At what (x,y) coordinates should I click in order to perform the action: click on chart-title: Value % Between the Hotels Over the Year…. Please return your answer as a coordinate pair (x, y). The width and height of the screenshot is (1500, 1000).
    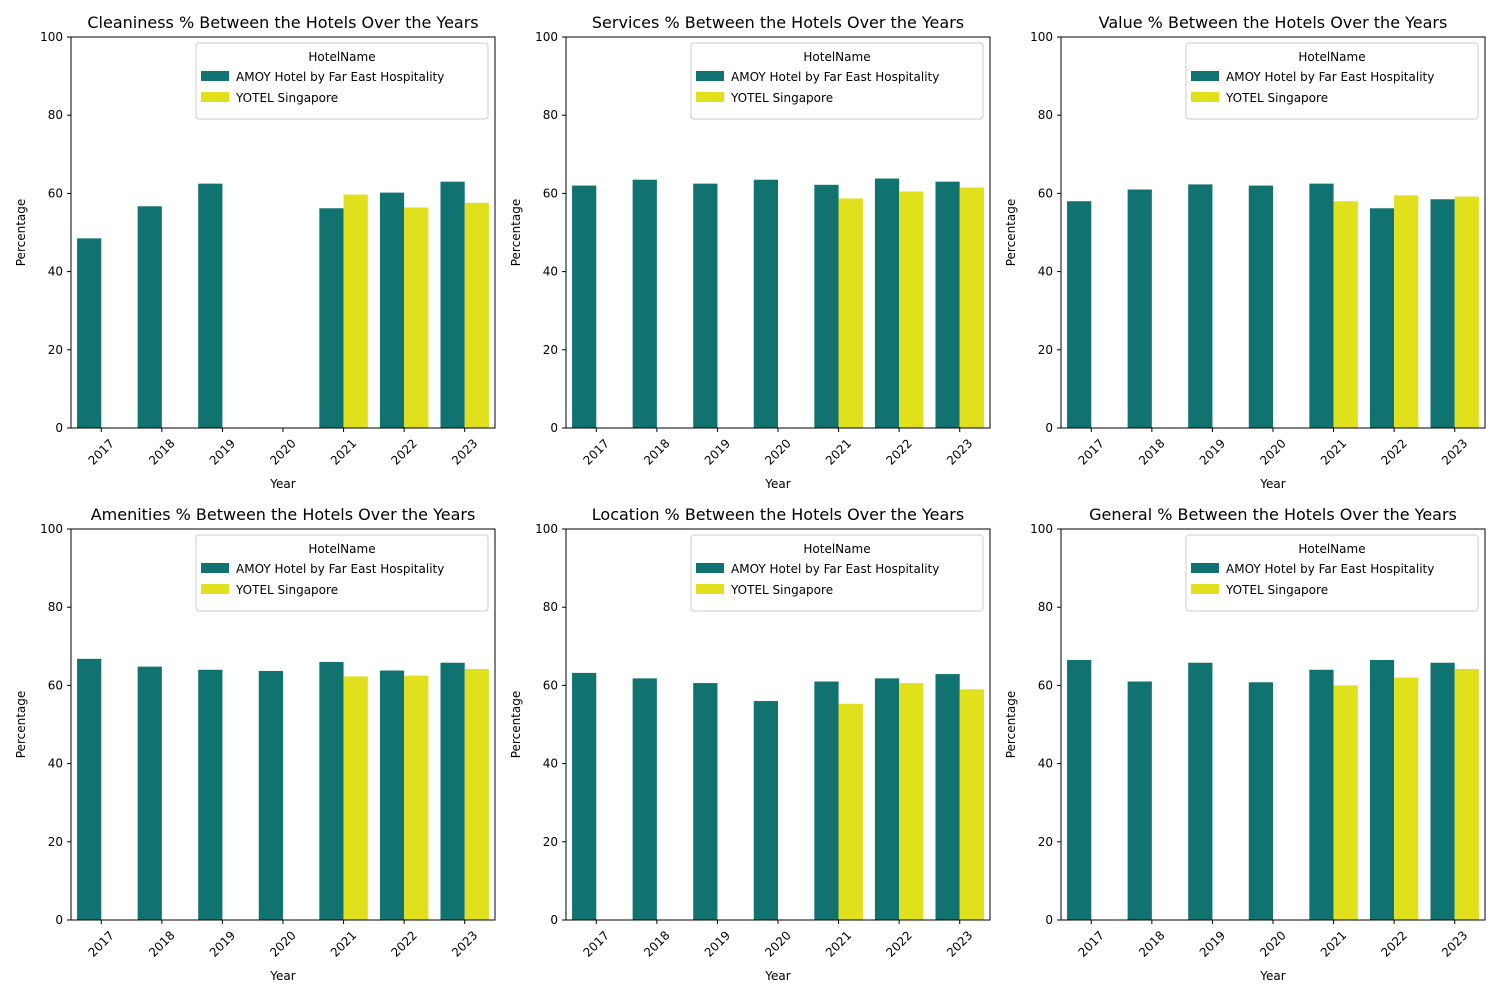
    Looking at the image, I should click on (1273, 22).